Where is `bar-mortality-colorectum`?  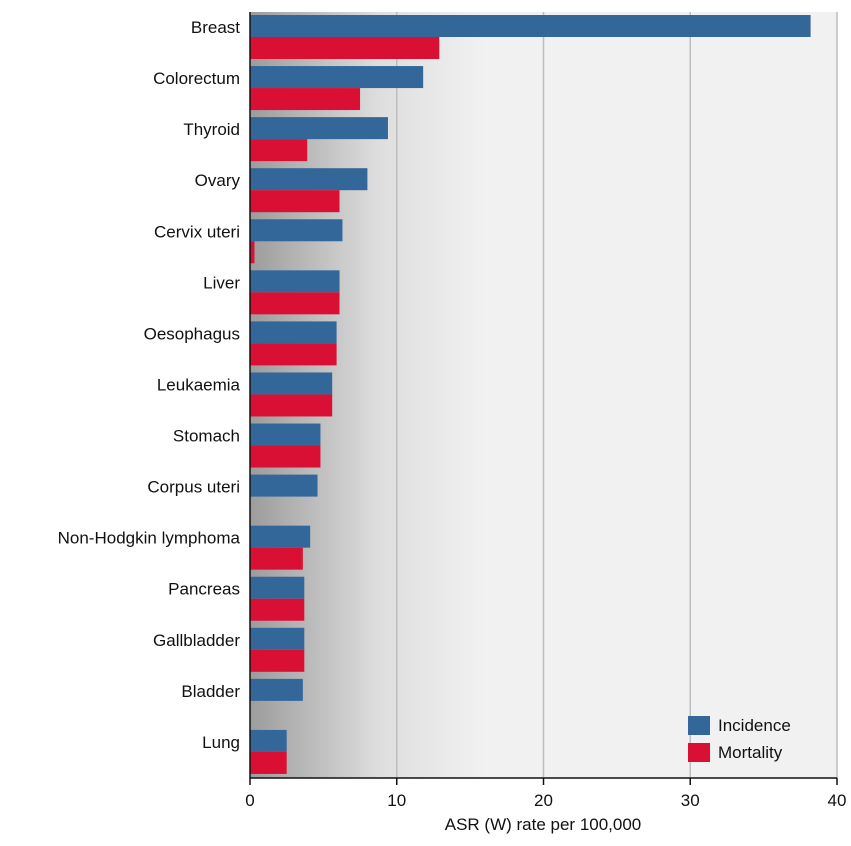 bar-mortality-colorectum is located at coordinates (305, 99).